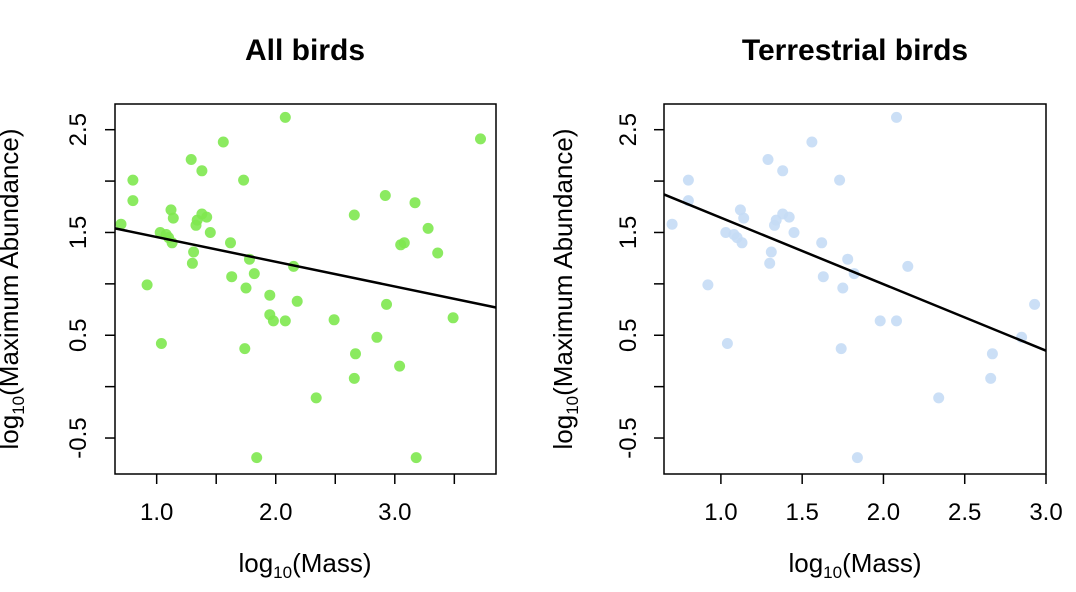  Describe the element at coordinates (801, 512) in the screenshot. I see `x-tick-label: 1.5` at that location.